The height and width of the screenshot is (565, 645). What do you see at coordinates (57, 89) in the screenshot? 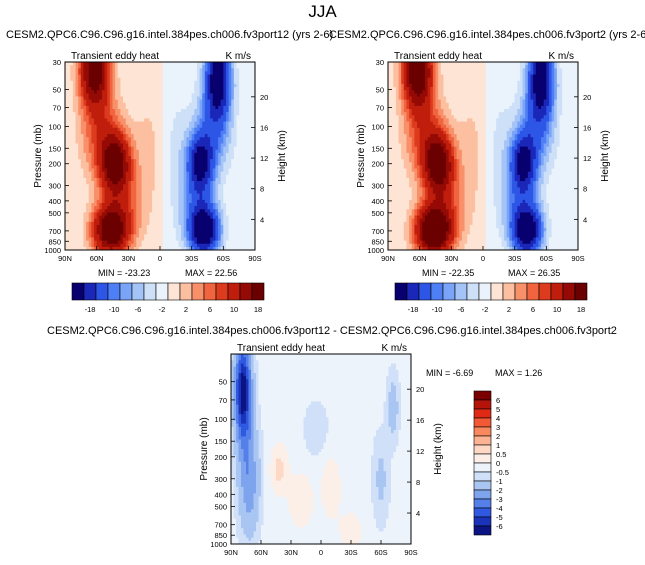
I see `panel1-ytick-label: 50` at bounding box center [57, 89].